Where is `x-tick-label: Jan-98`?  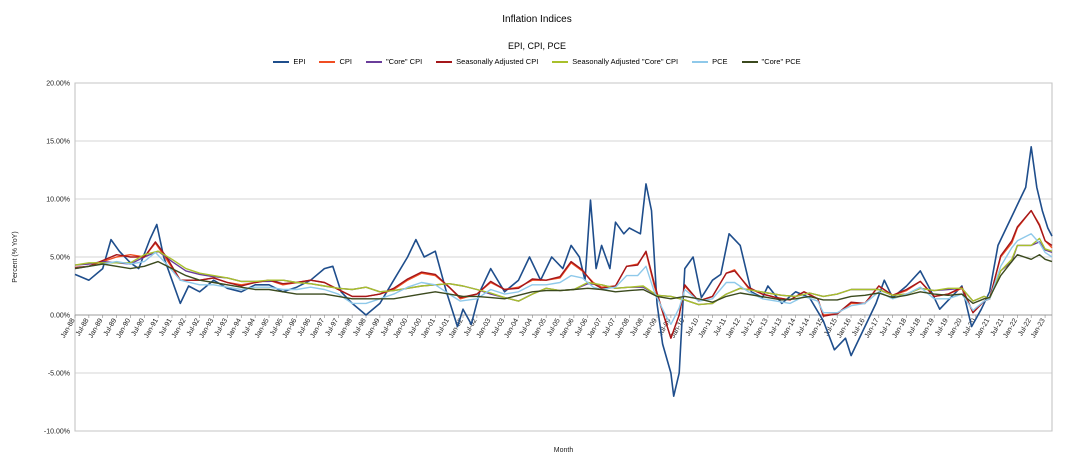 x-tick-label: Jan-98 is located at coordinates (345, 328).